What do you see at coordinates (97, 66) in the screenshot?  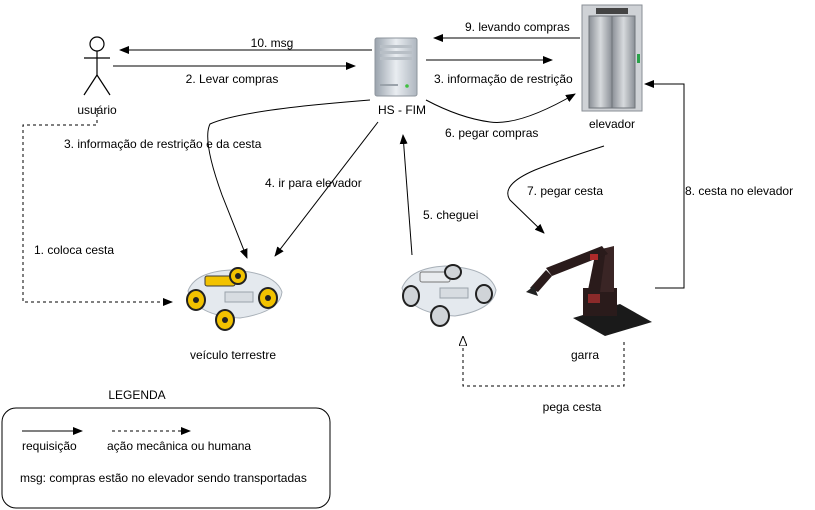 I see `user-icon` at bounding box center [97, 66].